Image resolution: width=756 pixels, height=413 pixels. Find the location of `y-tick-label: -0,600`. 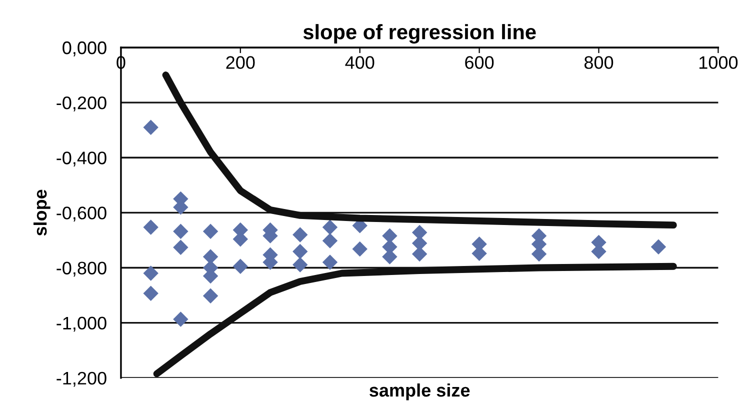

y-tick-label: -0,600 is located at coordinates (81, 214).